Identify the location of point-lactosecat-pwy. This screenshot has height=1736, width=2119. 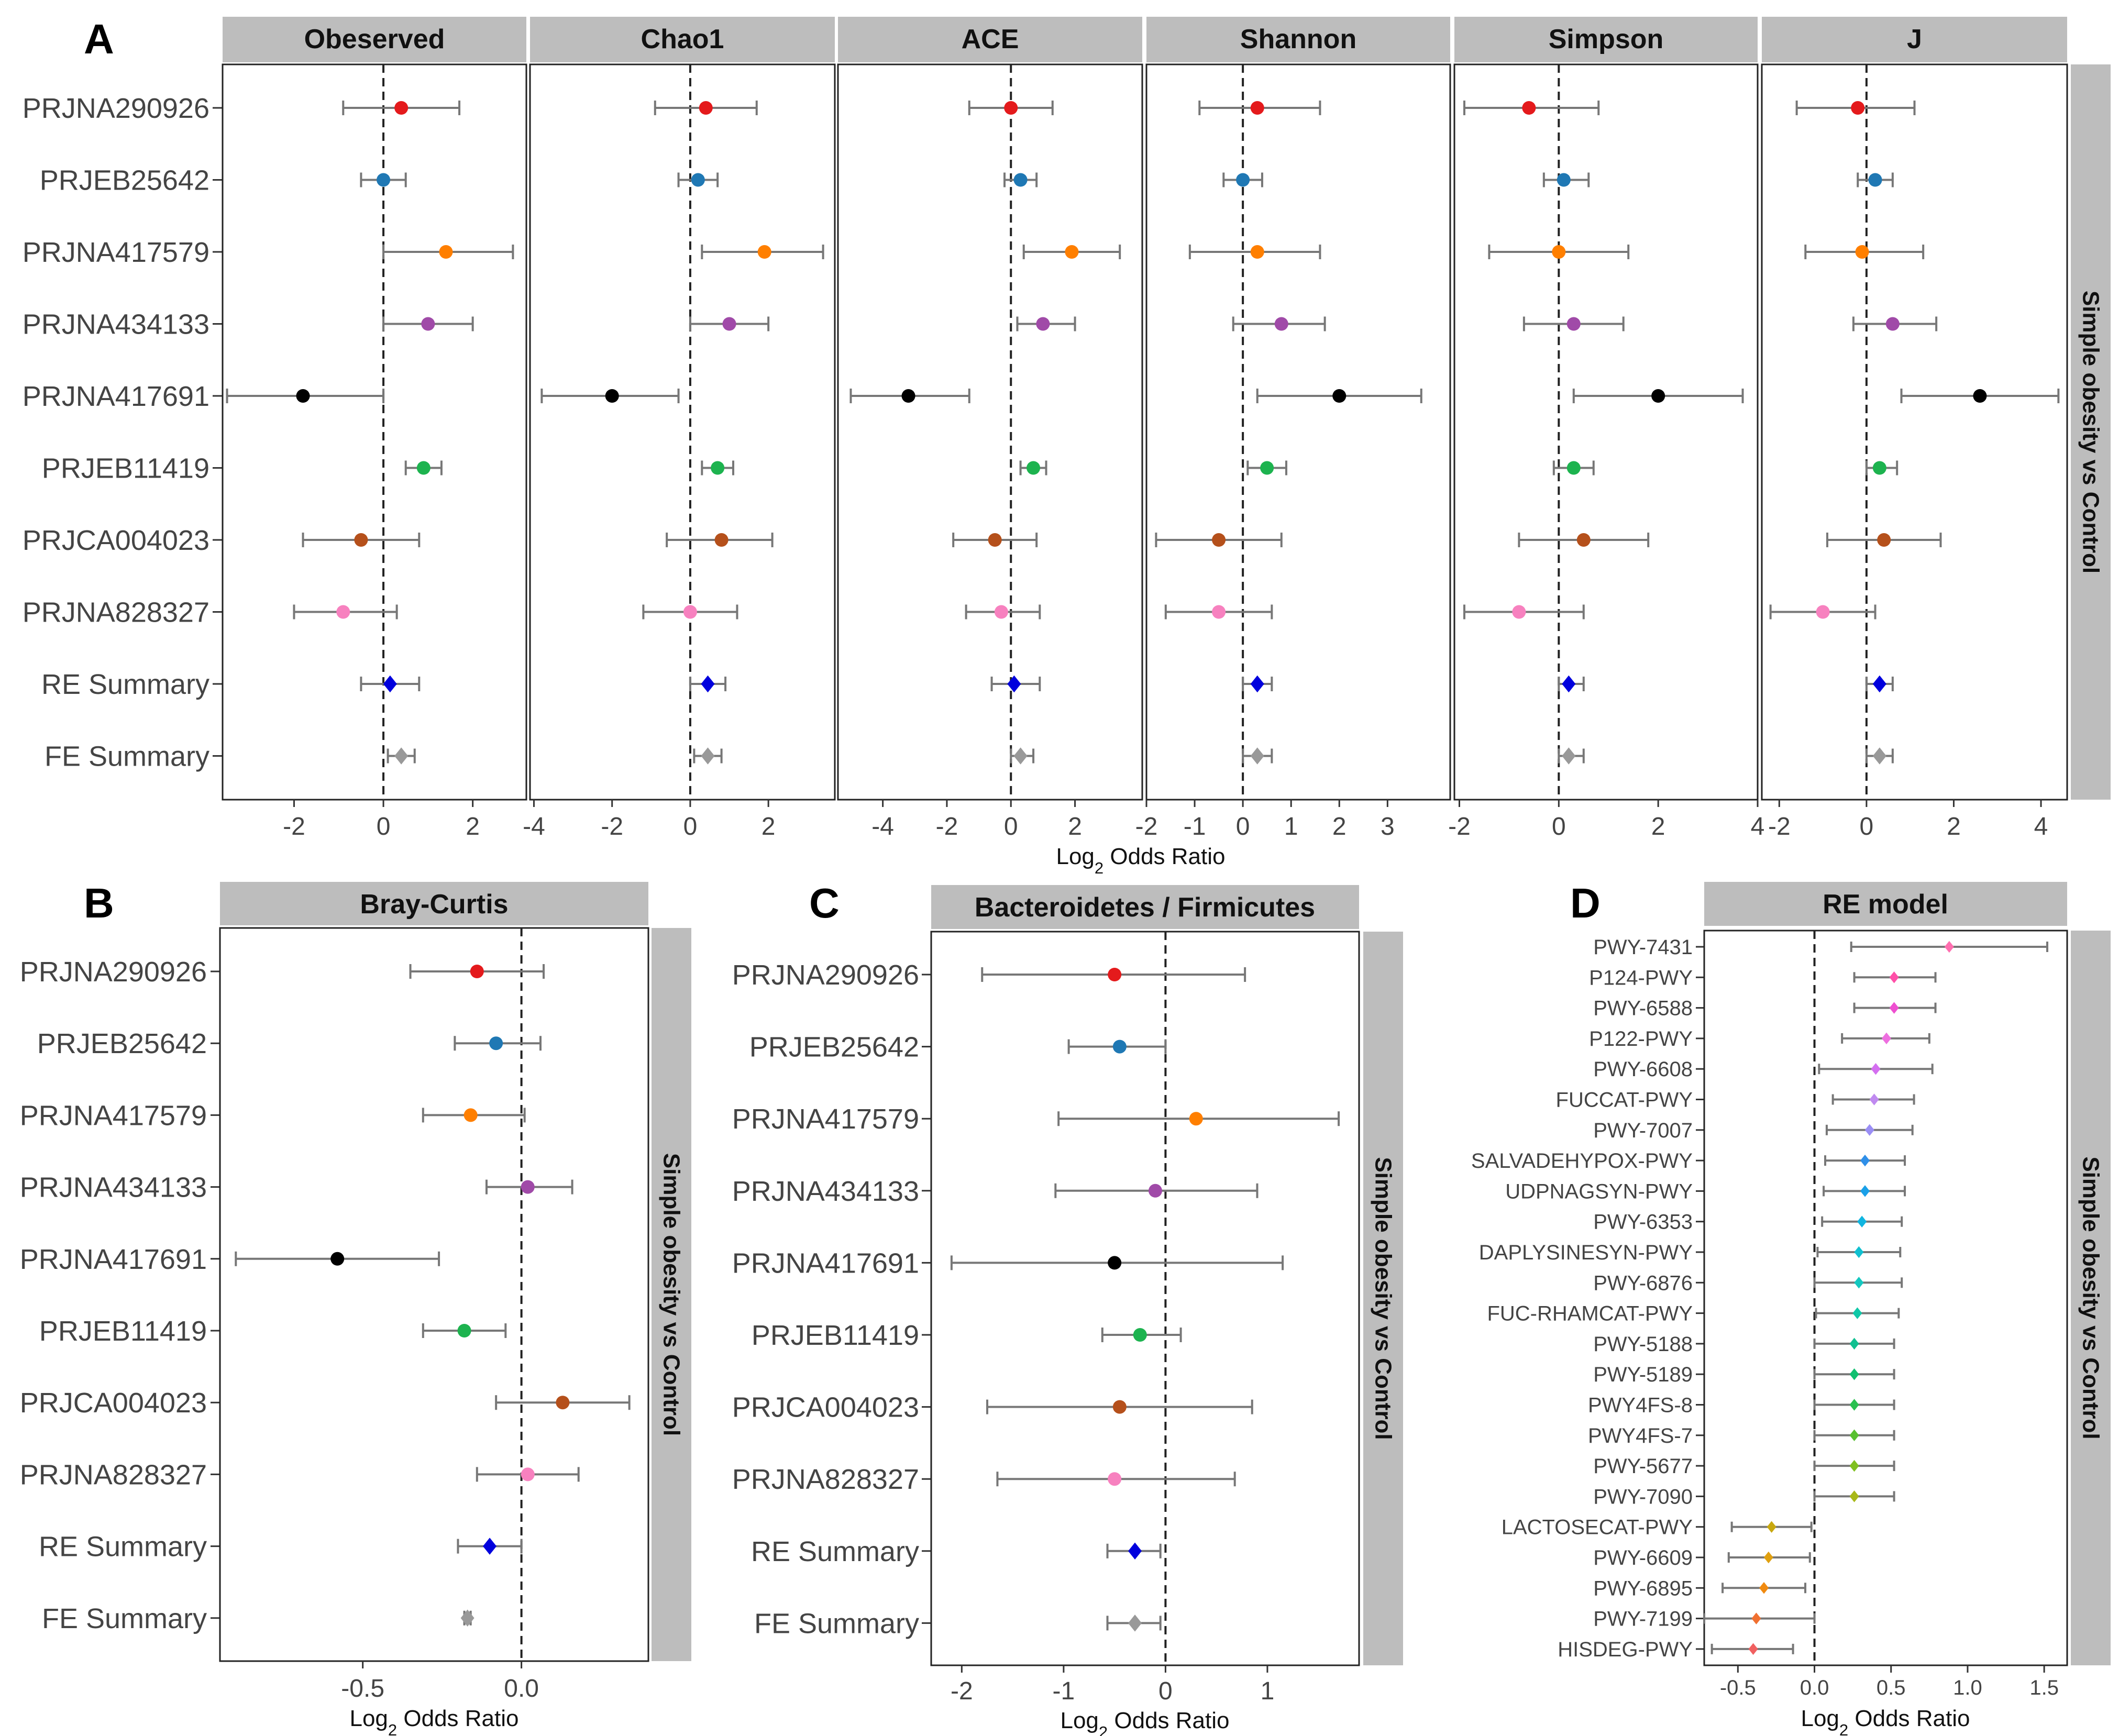
(1771, 1527).